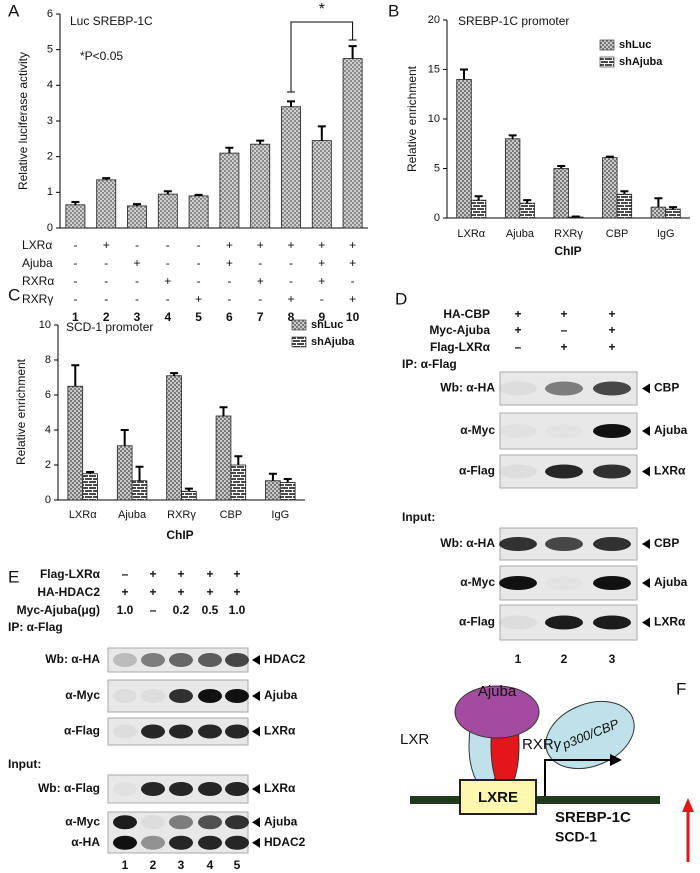 Image resolution: width=700 pixels, height=873 pixels. Describe the element at coordinates (497, 712) in the screenshot. I see `ajuba-shape` at that location.